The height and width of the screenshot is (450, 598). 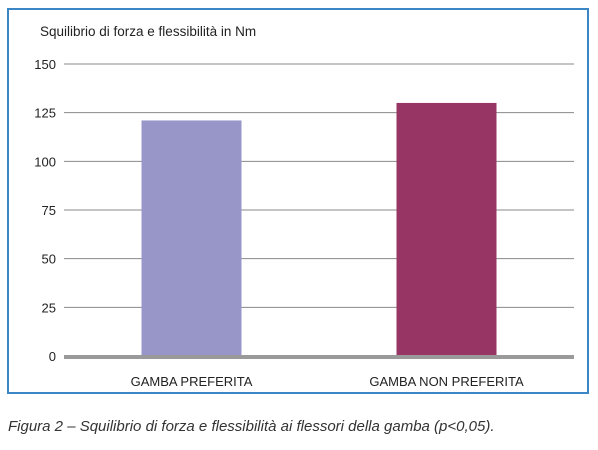 I want to click on y-tick-label: 50, so click(x=49, y=259).